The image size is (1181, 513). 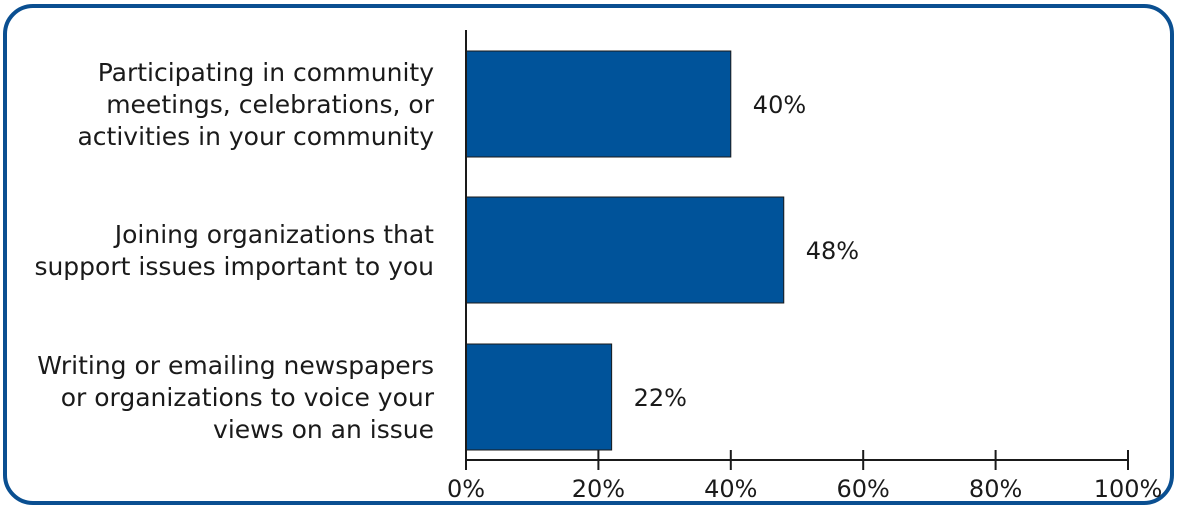 What do you see at coordinates (235, 365) in the screenshot?
I see `category-label-line: Writing or emailing newspapers` at bounding box center [235, 365].